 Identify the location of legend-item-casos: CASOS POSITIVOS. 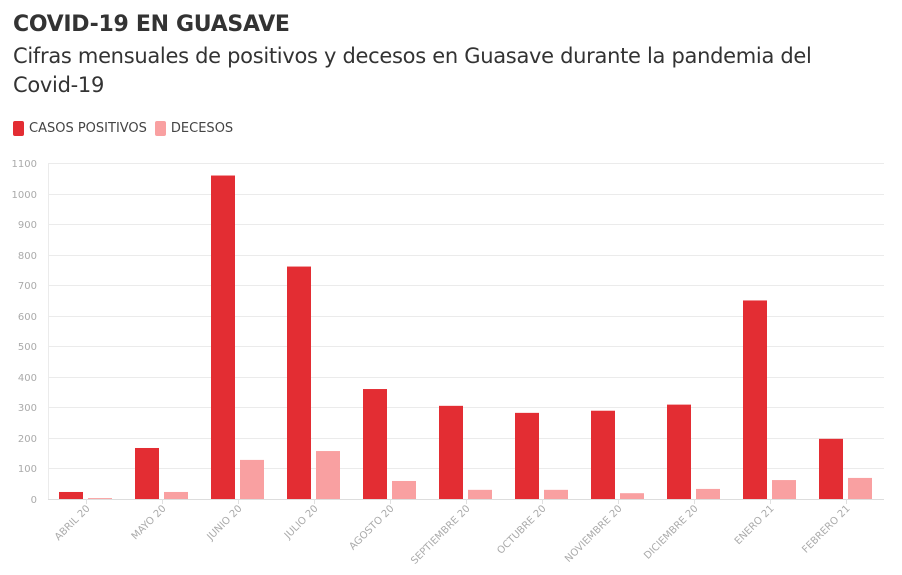
(80, 128).